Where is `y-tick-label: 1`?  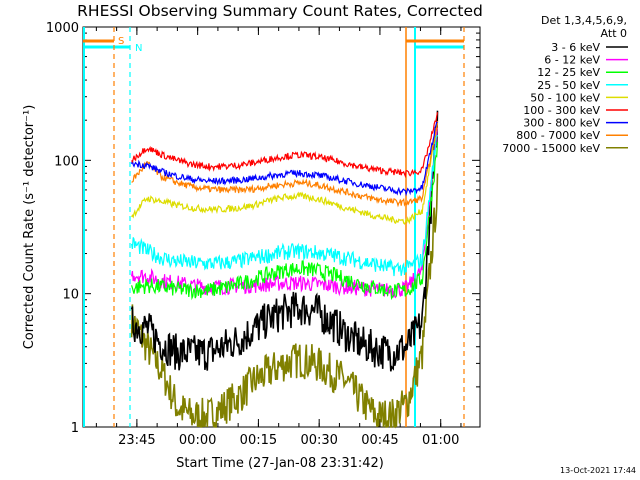
y-tick-label: 1 is located at coordinates (75, 428).